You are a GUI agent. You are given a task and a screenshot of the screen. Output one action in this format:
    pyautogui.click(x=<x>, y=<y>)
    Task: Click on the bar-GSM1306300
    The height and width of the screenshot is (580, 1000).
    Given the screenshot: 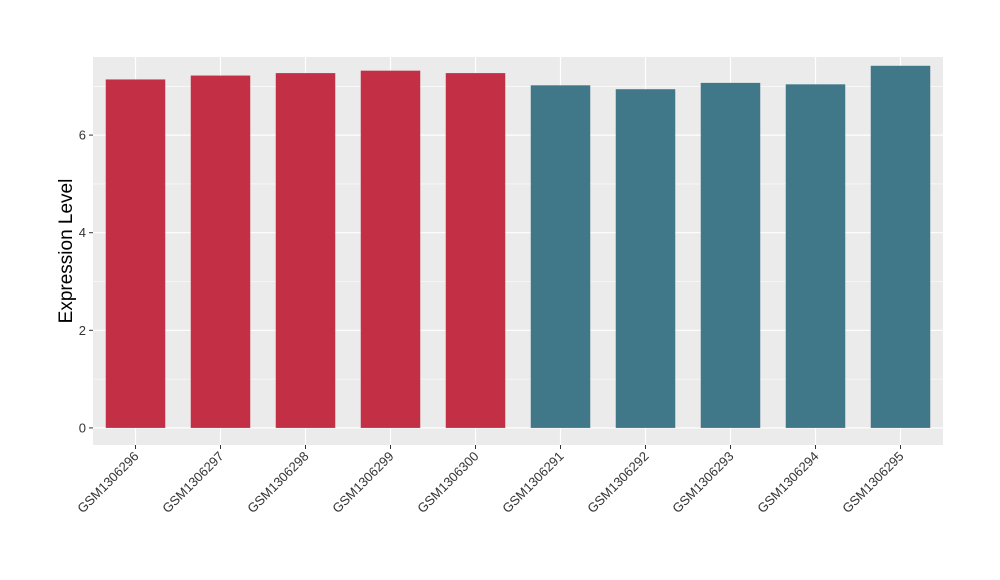 What is the action you would take?
    pyautogui.click(x=475, y=250)
    